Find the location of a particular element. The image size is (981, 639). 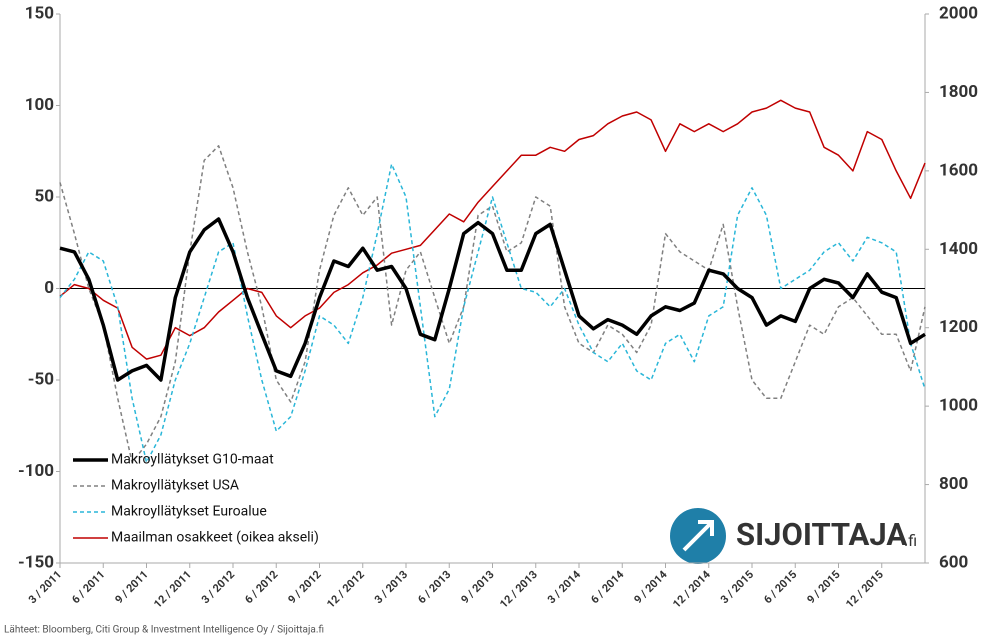

y-tick-label: -100 is located at coordinates (36, 471).